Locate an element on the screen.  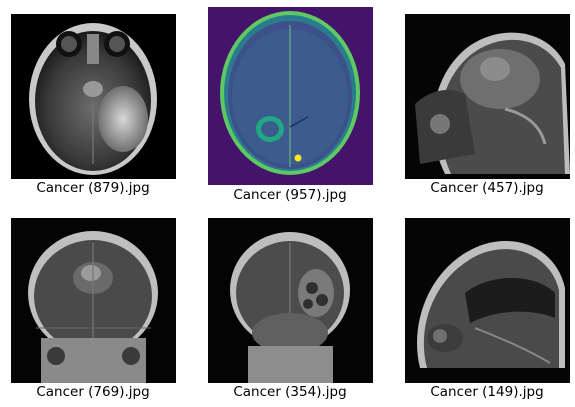
image-caption: Cancer (149).jpg is located at coordinates (487, 392).